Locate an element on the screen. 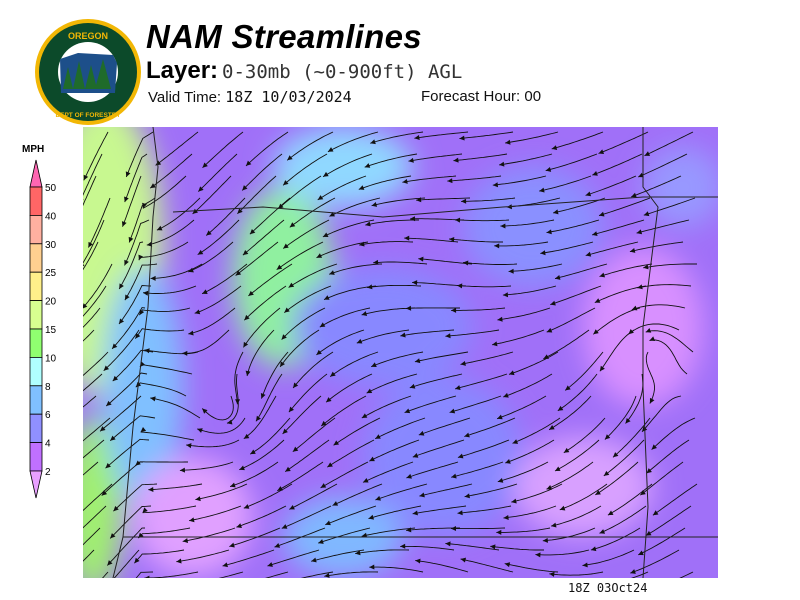 The image size is (800, 600). layer-info: Layer: 0-30mb (~0-900ft) AGL is located at coordinates (304, 71).